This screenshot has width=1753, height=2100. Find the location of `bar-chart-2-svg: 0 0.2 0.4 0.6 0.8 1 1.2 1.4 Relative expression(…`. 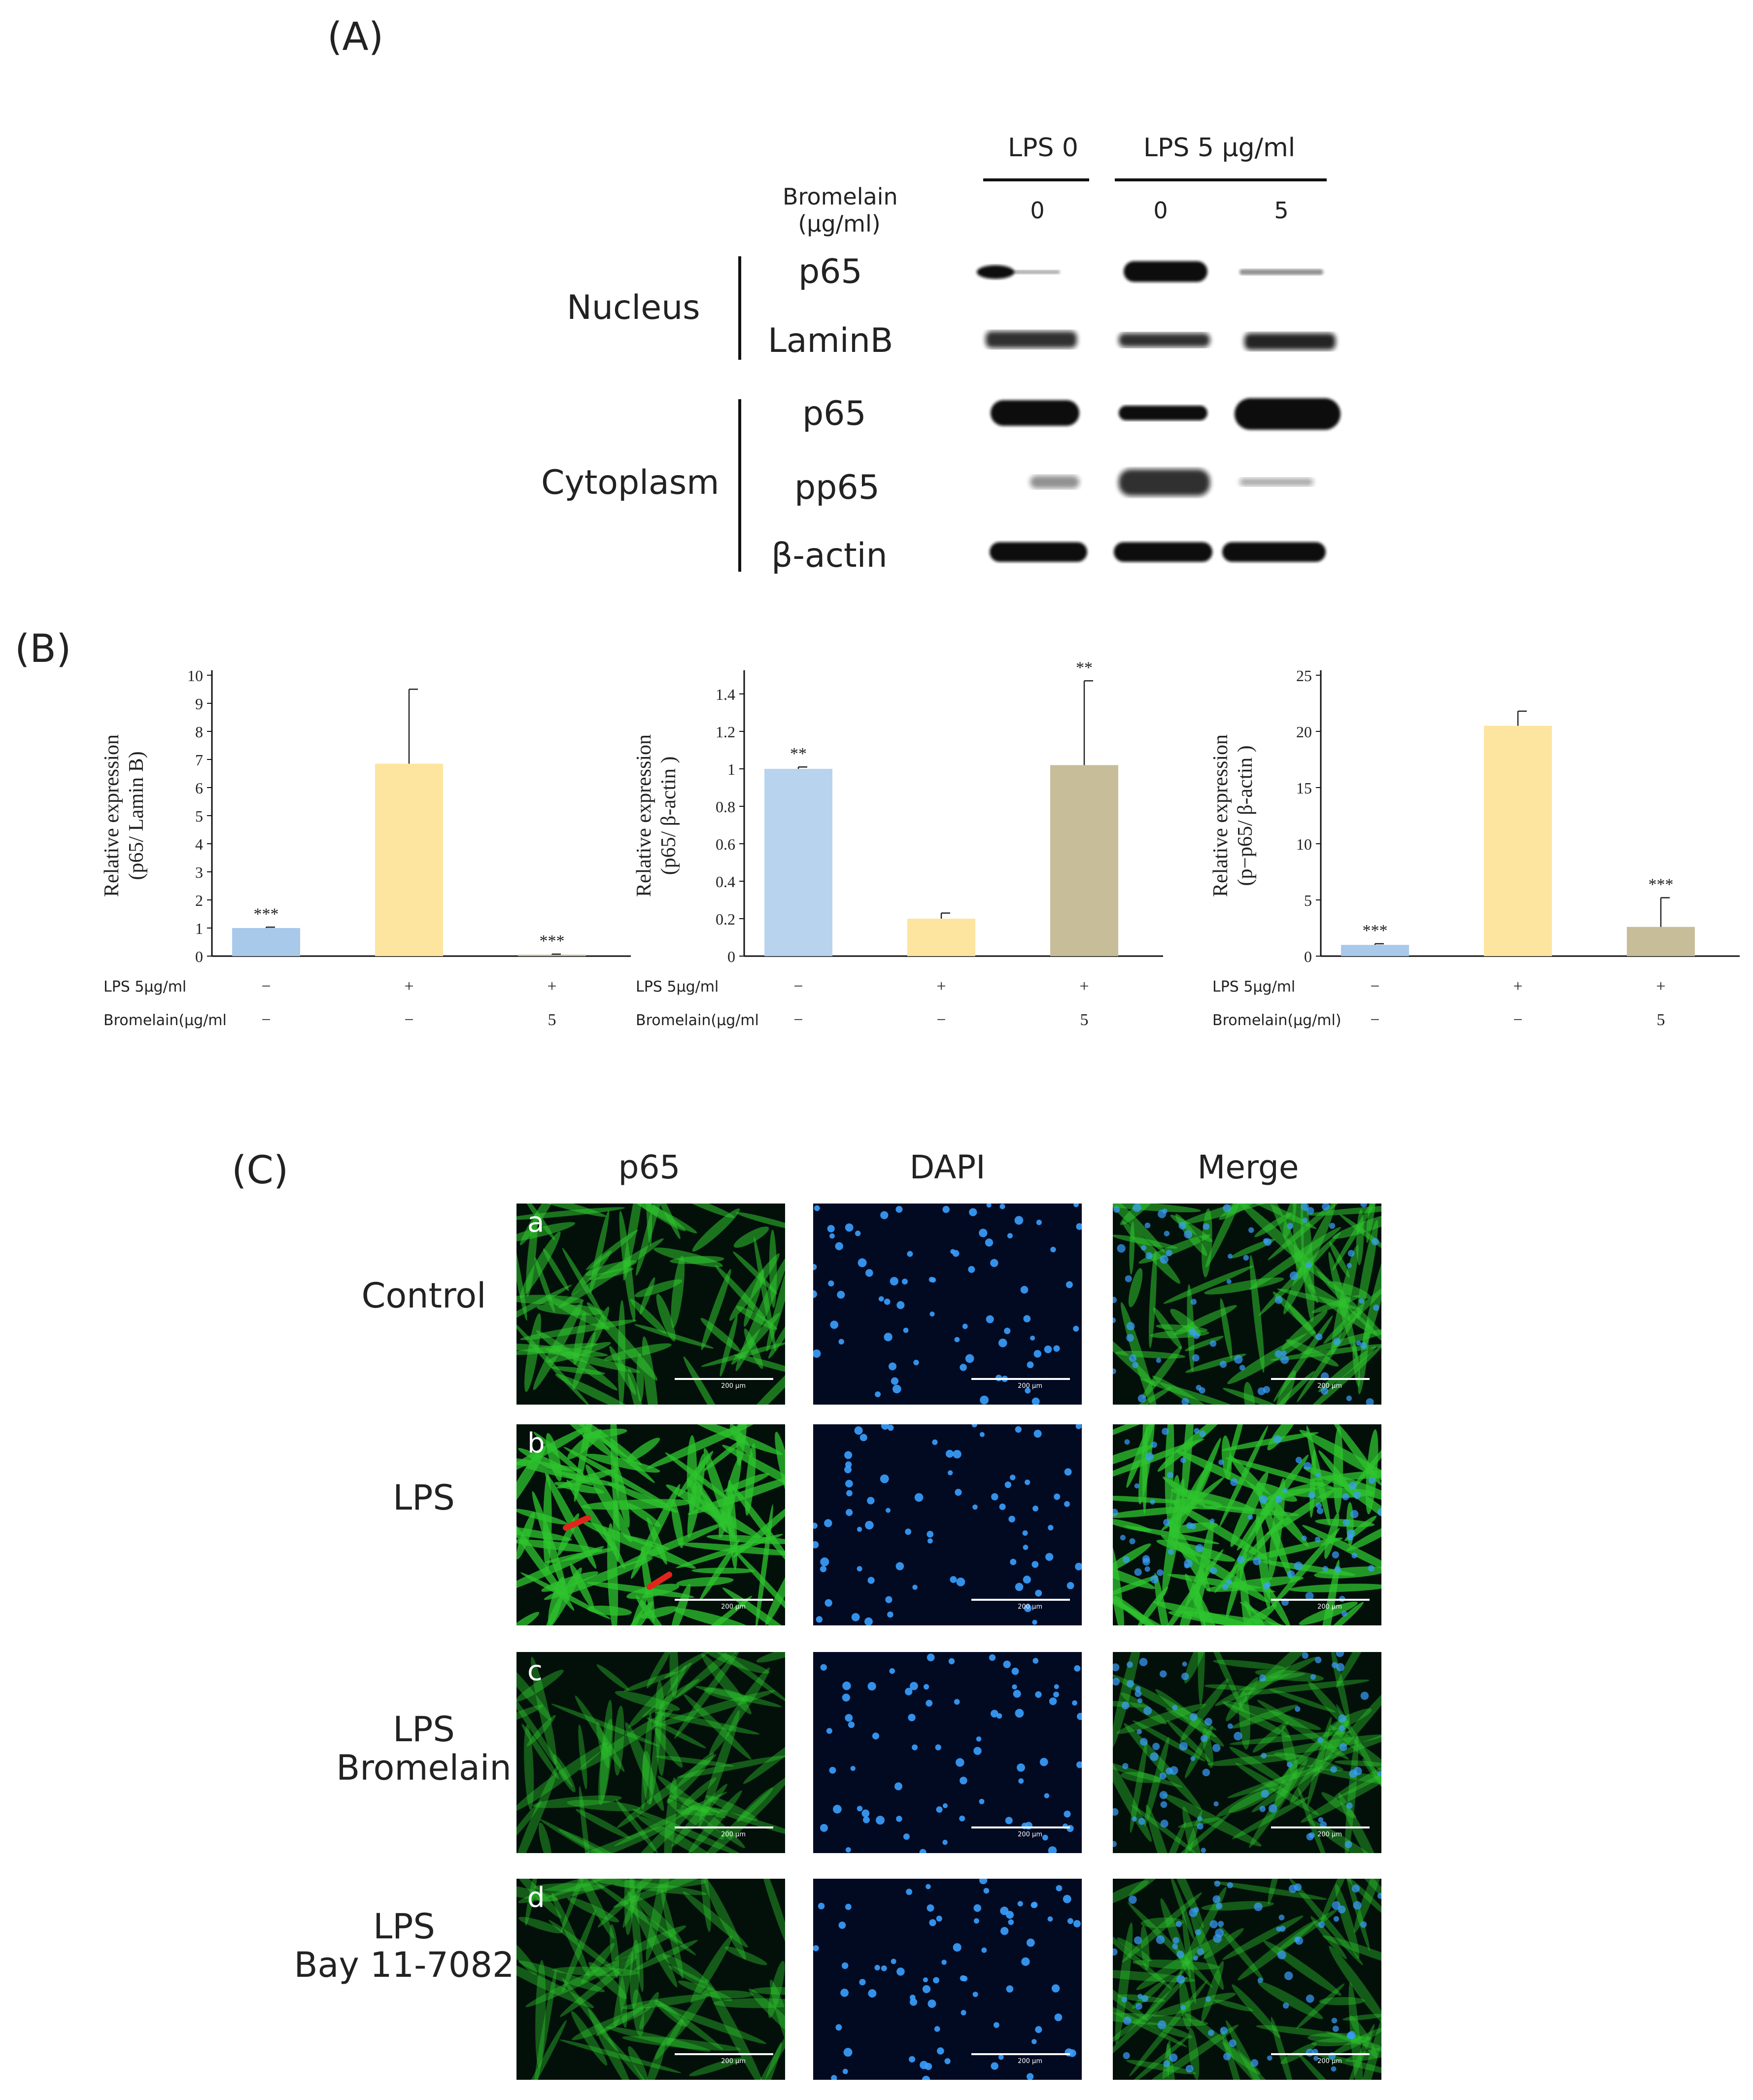

bar-chart-2-svg: 0 0.2 0.4 0.6 0.8 1 1.2 1.4 Relative expression(… is located at coordinates (898, 844).